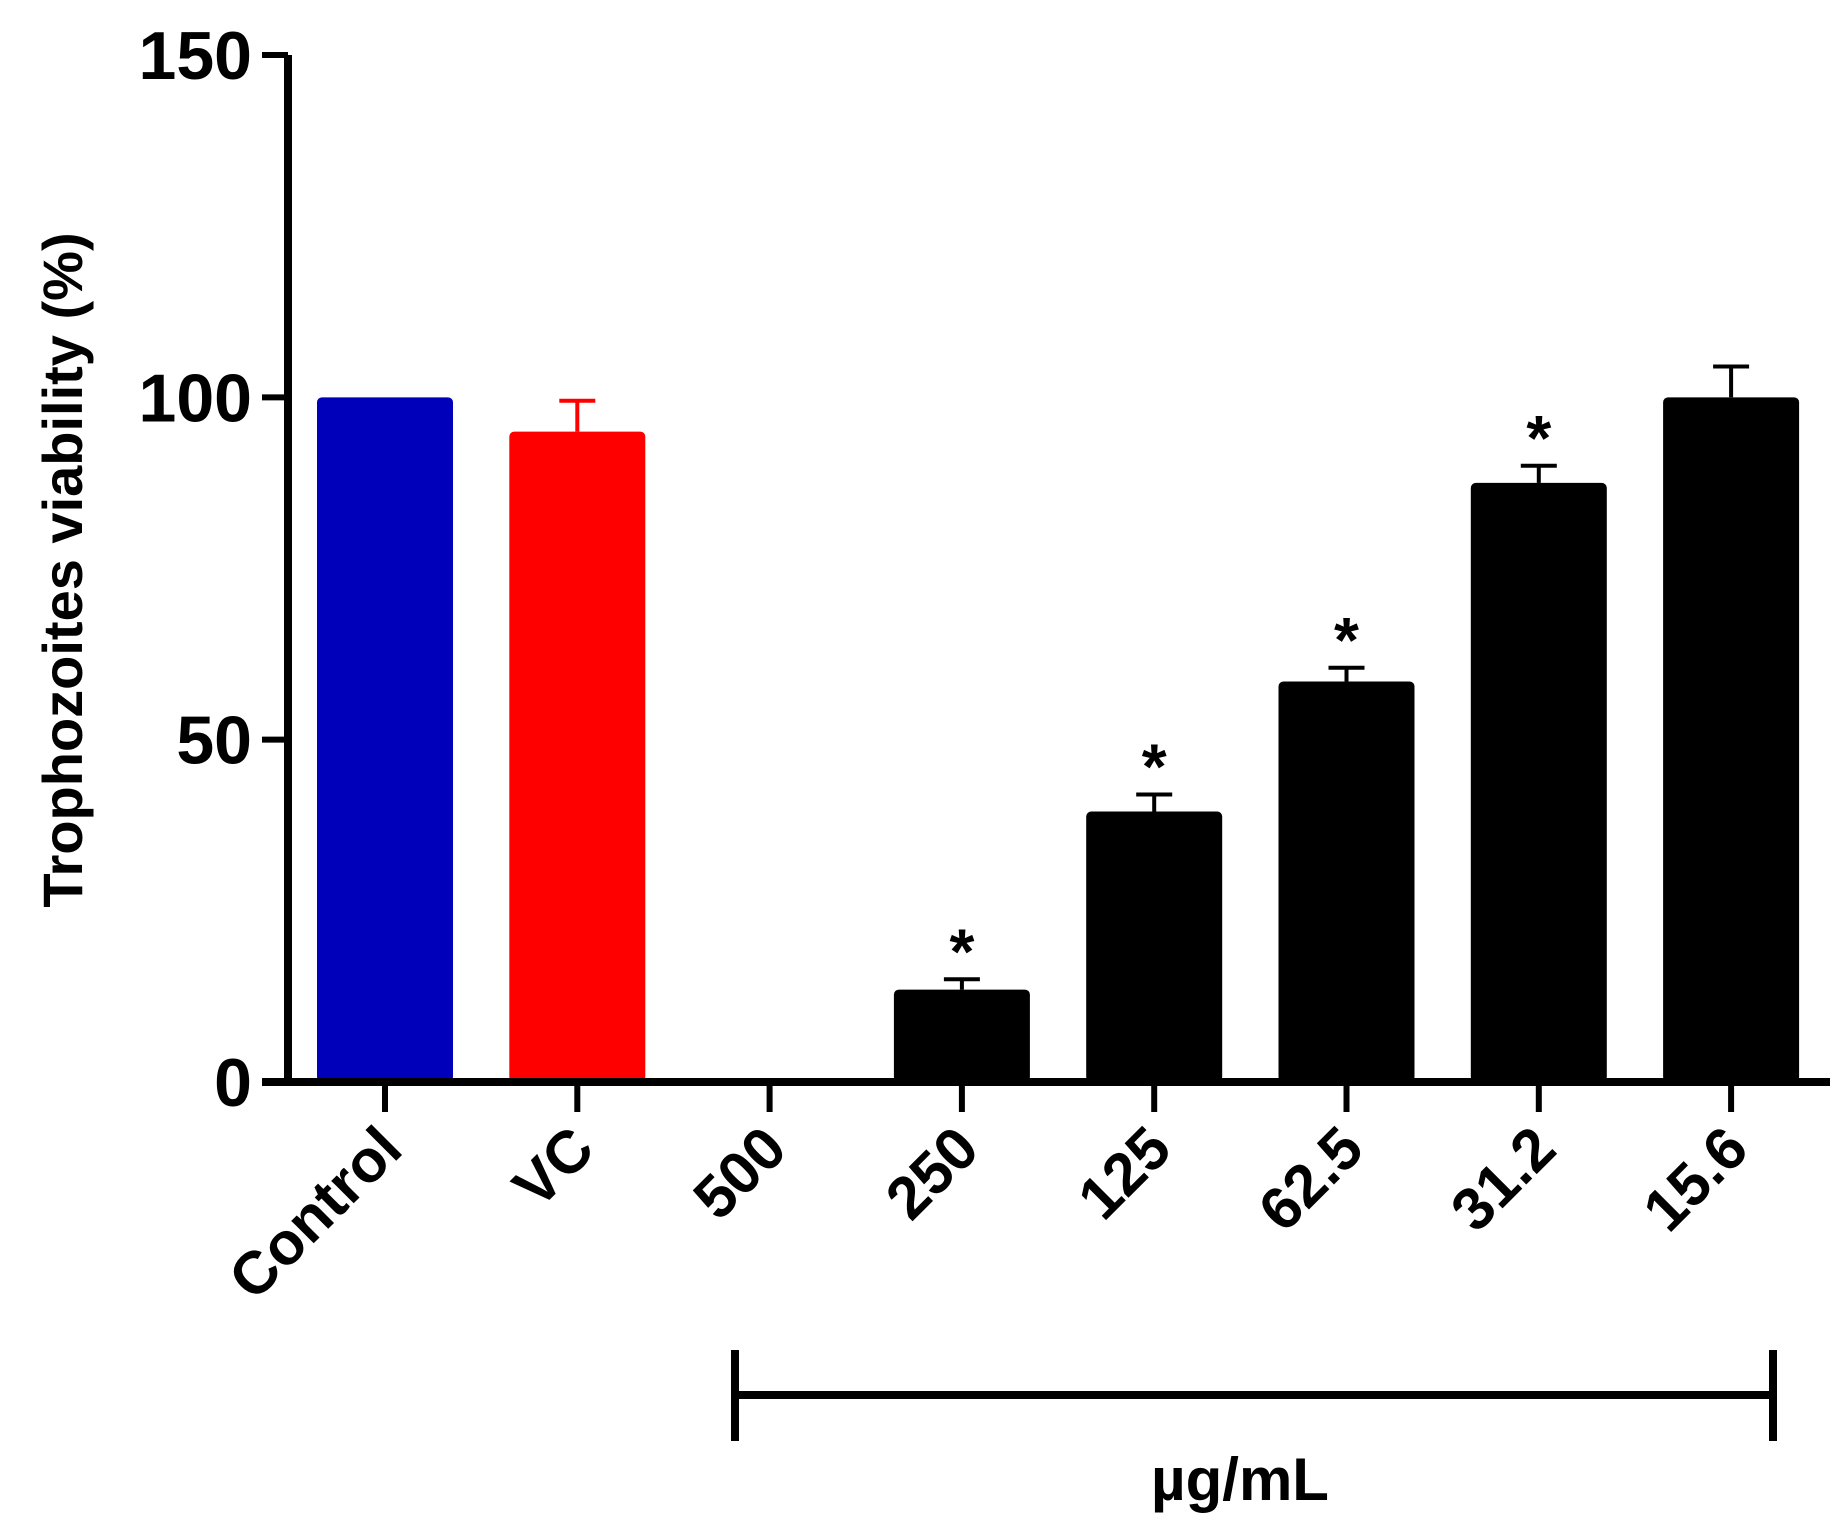  Describe the element at coordinates (195, 398) in the screenshot. I see `y-tick-label-100: 100` at that location.